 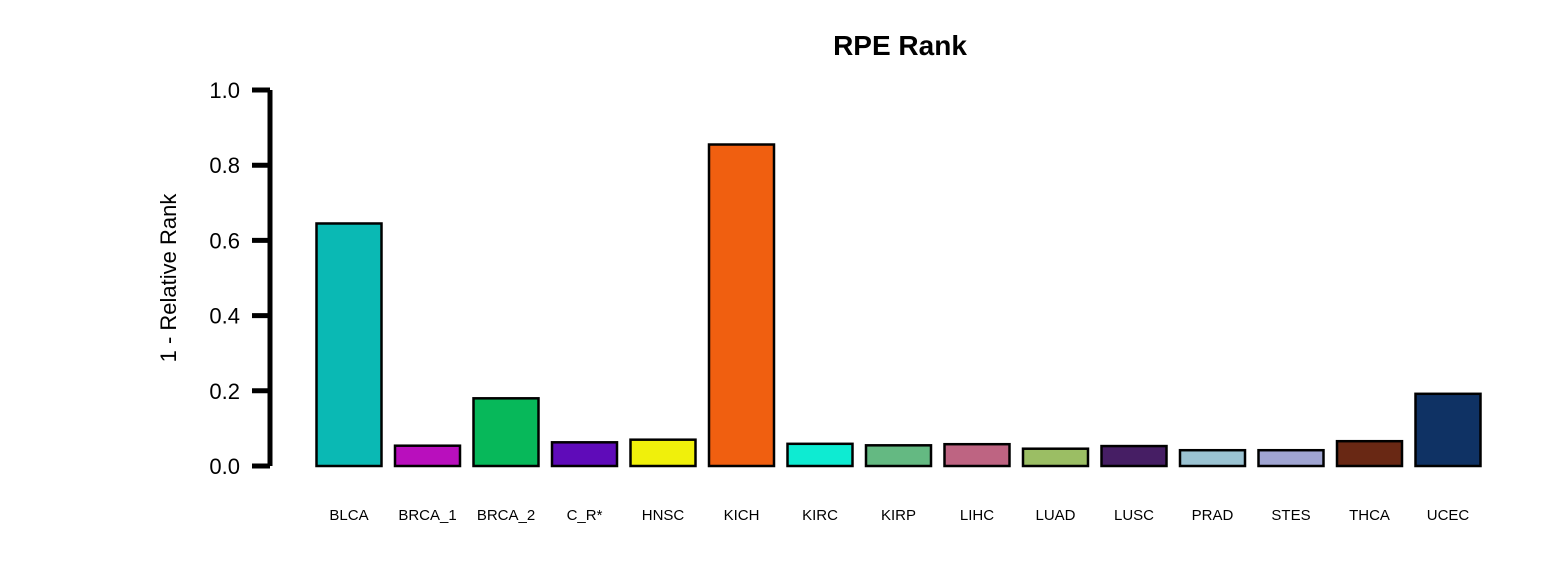 I want to click on x-tick-label: BRCA_2, so click(x=506, y=515).